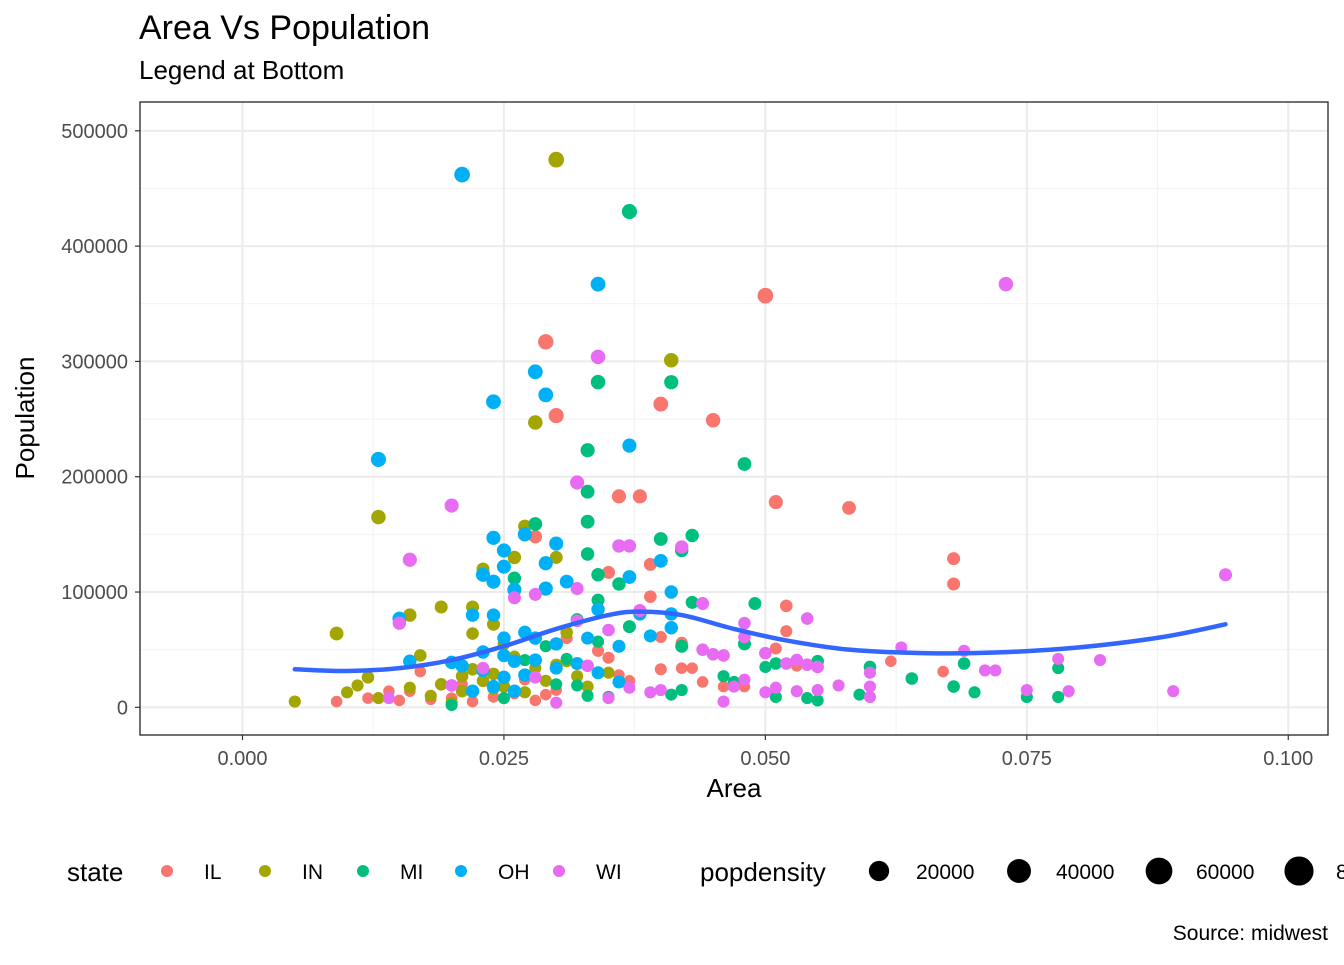 This screenshot has width=1344, height=965. I want to click on legend-state-title: state, so click(95, 872).